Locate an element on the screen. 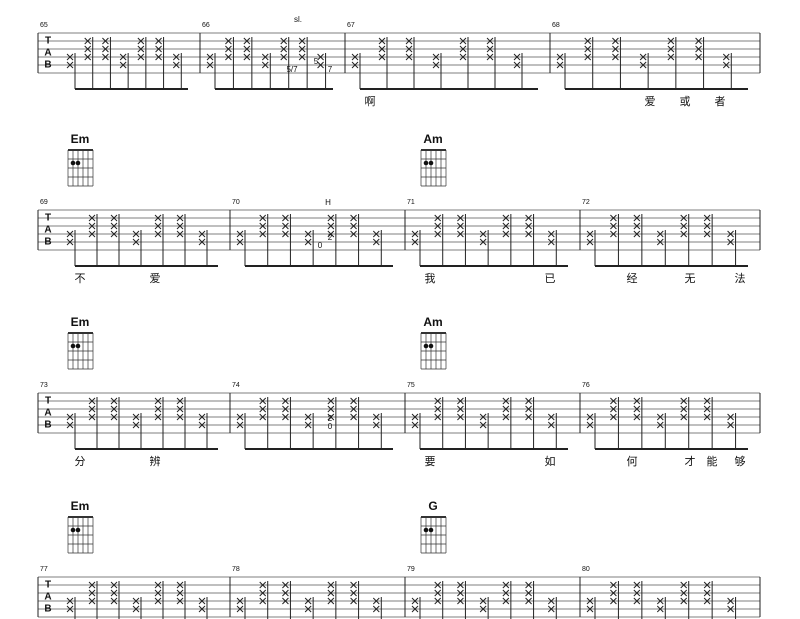  tab-clef: A is located at coordinates (47, 413).